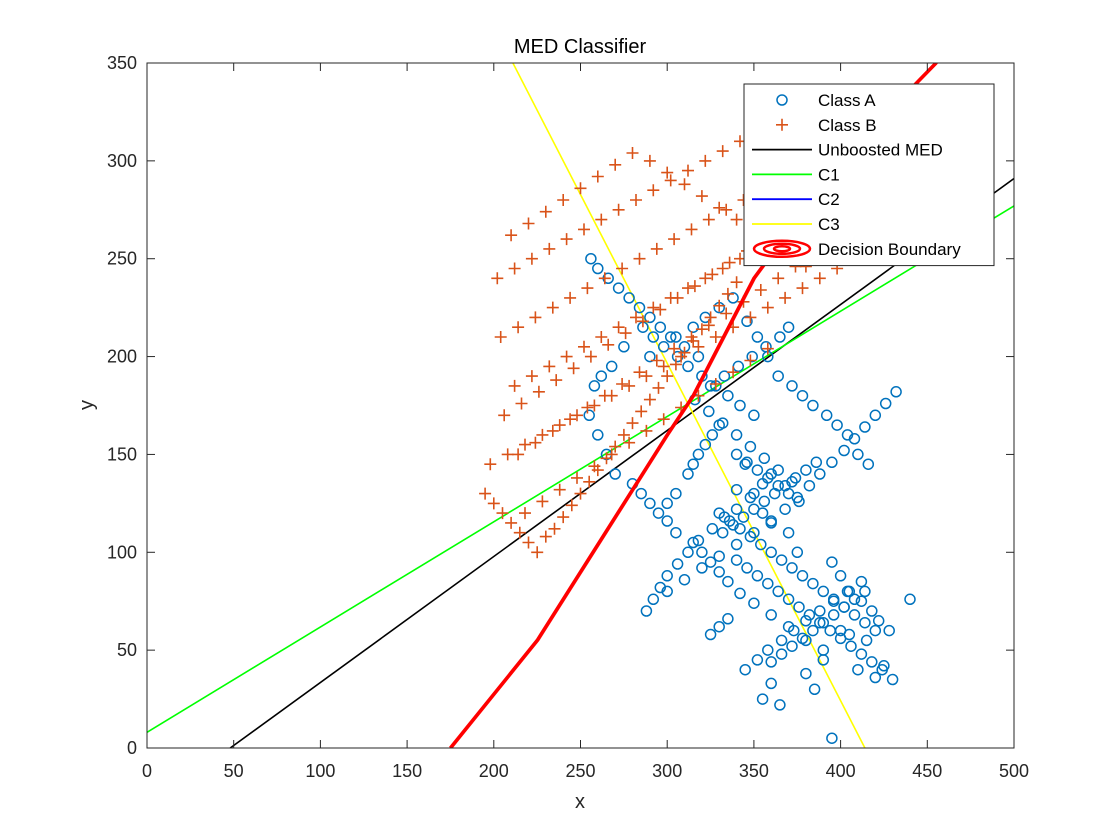  What do you see at coordinates (580, 802) in the screenshot?
I see `x-axis-title: x` at bounding box center [580, 802].